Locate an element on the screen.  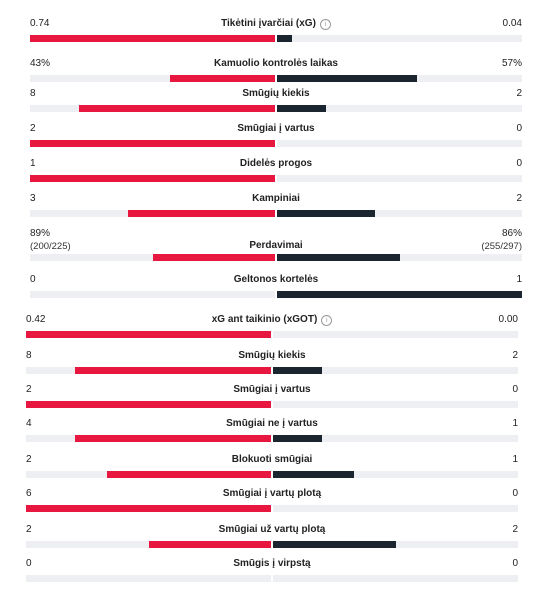
stat-row-smugiu-kiekis: 8 Smūgių kiekis 2 is located at coordinates (272, 365).